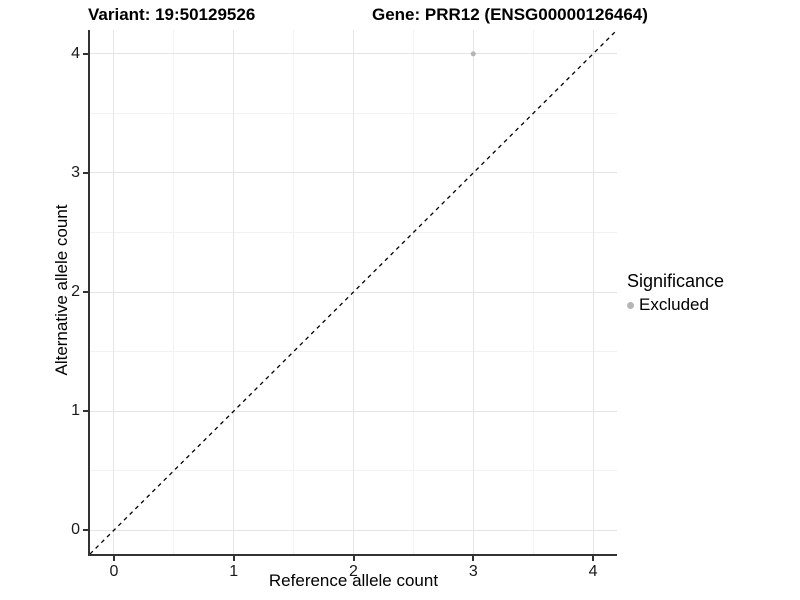 This screenshot has width=800, height=600. What do you see at coordinates (75, 411) in the screenshot?
I see `y-tick-label: 1` at bounding box center [75, 411].